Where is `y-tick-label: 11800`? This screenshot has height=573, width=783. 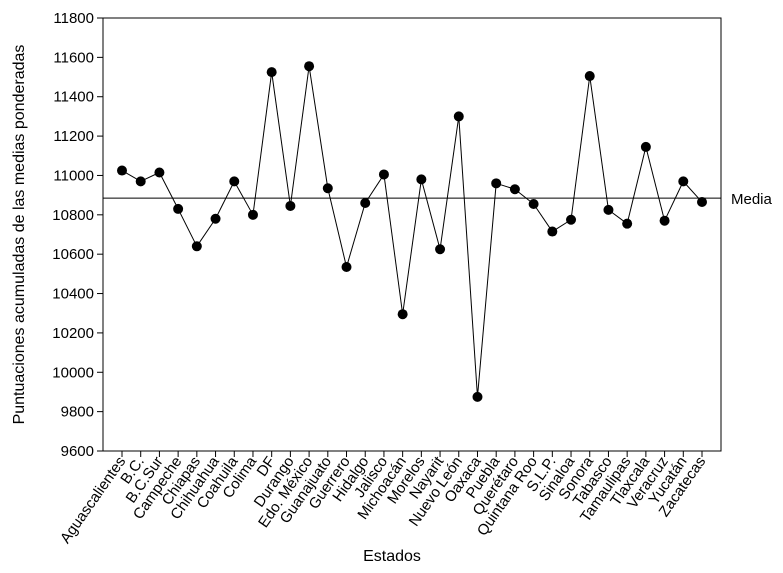
y-tick-label: 11800 is located at coordinates (73, 18).